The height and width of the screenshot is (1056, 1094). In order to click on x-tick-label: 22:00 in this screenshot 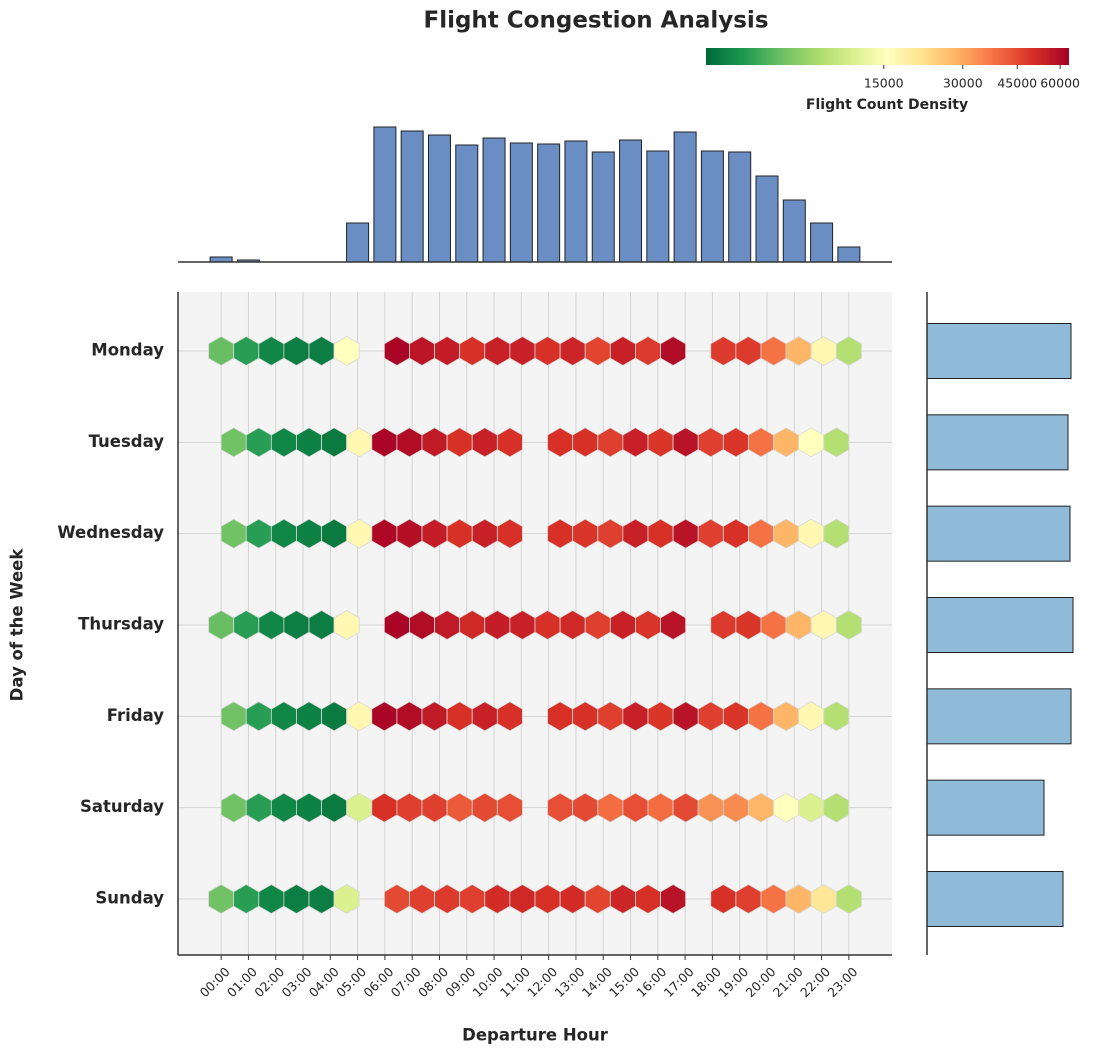, I will do `click(815, 982)`.